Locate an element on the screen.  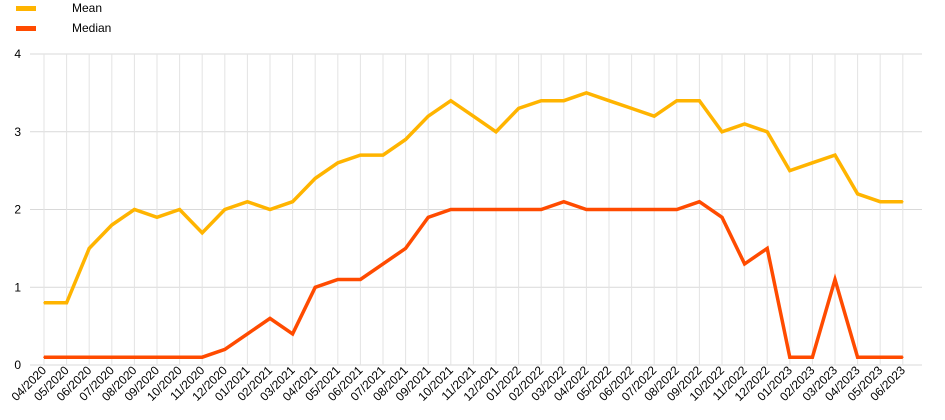
y-tick-label: 2 is located at coordinates (17, 210).